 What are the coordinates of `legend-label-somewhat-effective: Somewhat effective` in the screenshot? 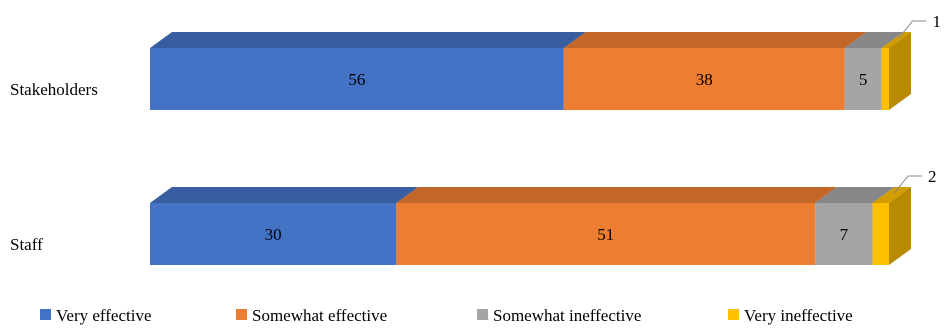 It's located at (319, 315).